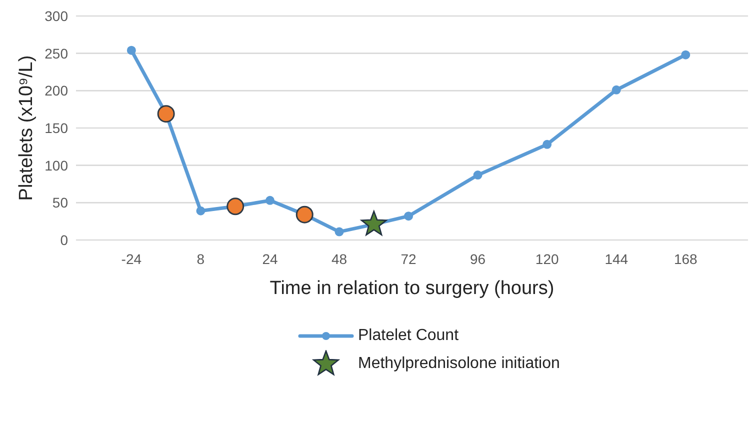  Describe the element at coordinates (616, 258) in the screenshot. I see `x-tick-label: 144` at that location.